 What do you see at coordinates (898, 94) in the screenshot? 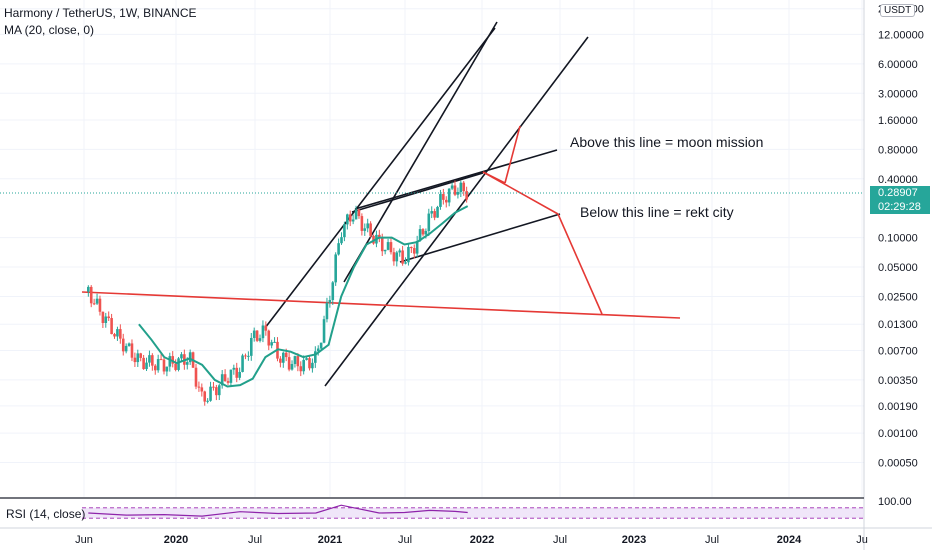
I see `price-tick-label: 3.00000` at bounding box center [898, 94].